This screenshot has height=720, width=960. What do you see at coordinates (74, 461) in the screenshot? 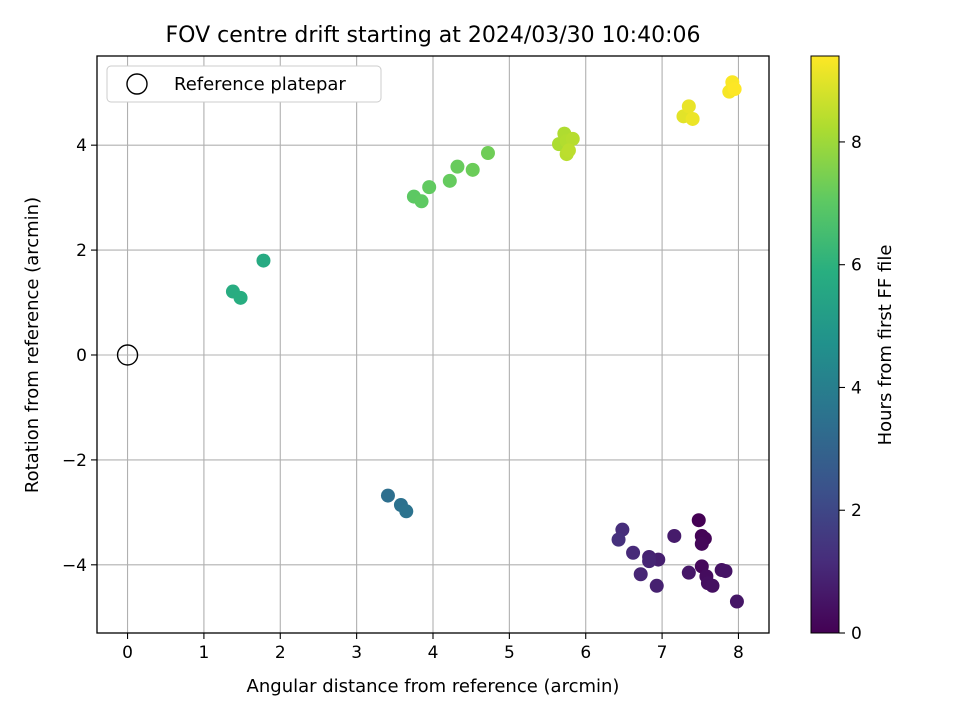
I see `y-tick-label: −2` at bounding box center [74, 461].